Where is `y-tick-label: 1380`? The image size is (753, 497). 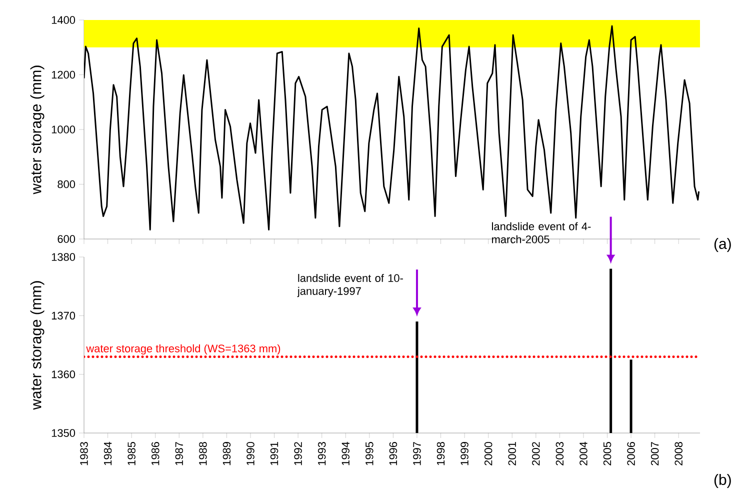 y-tick-label: 1380 is located at coordinates (64, 257).